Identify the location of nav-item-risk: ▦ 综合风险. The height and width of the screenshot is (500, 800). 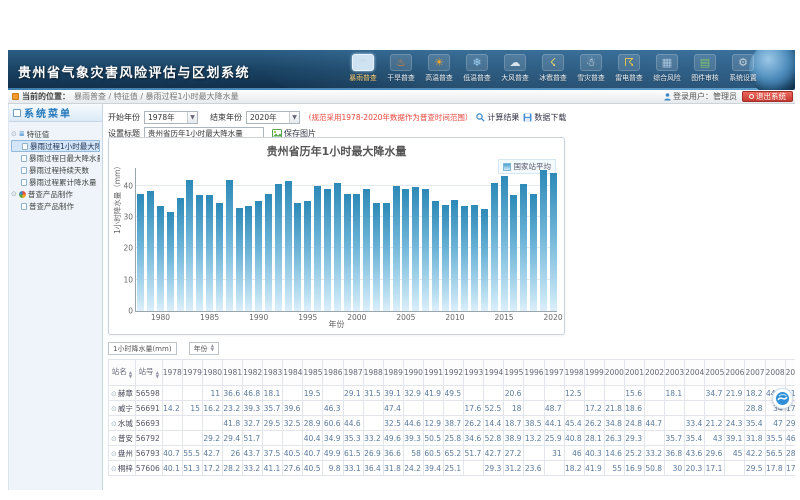
(667, 68).